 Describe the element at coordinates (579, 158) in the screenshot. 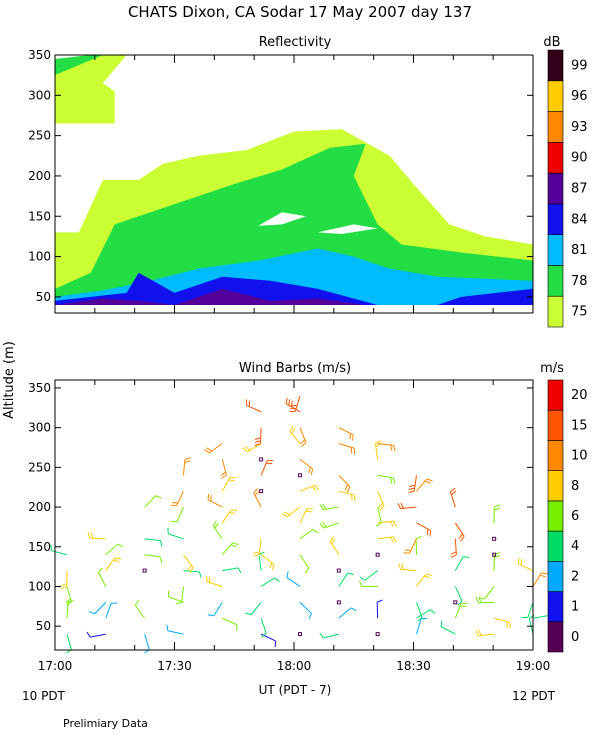

I see `reflectivity-colorbar-label-90: 90` at that location.